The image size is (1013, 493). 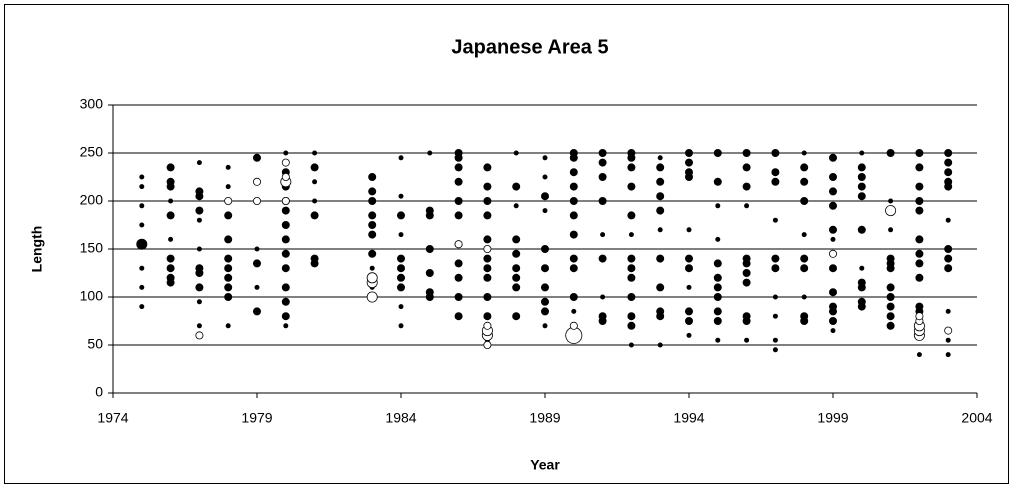 What do you see at coordinates (92, 200) in the screenshot?
I see `y-tick-label: 200` at bounding box center [92, 200].